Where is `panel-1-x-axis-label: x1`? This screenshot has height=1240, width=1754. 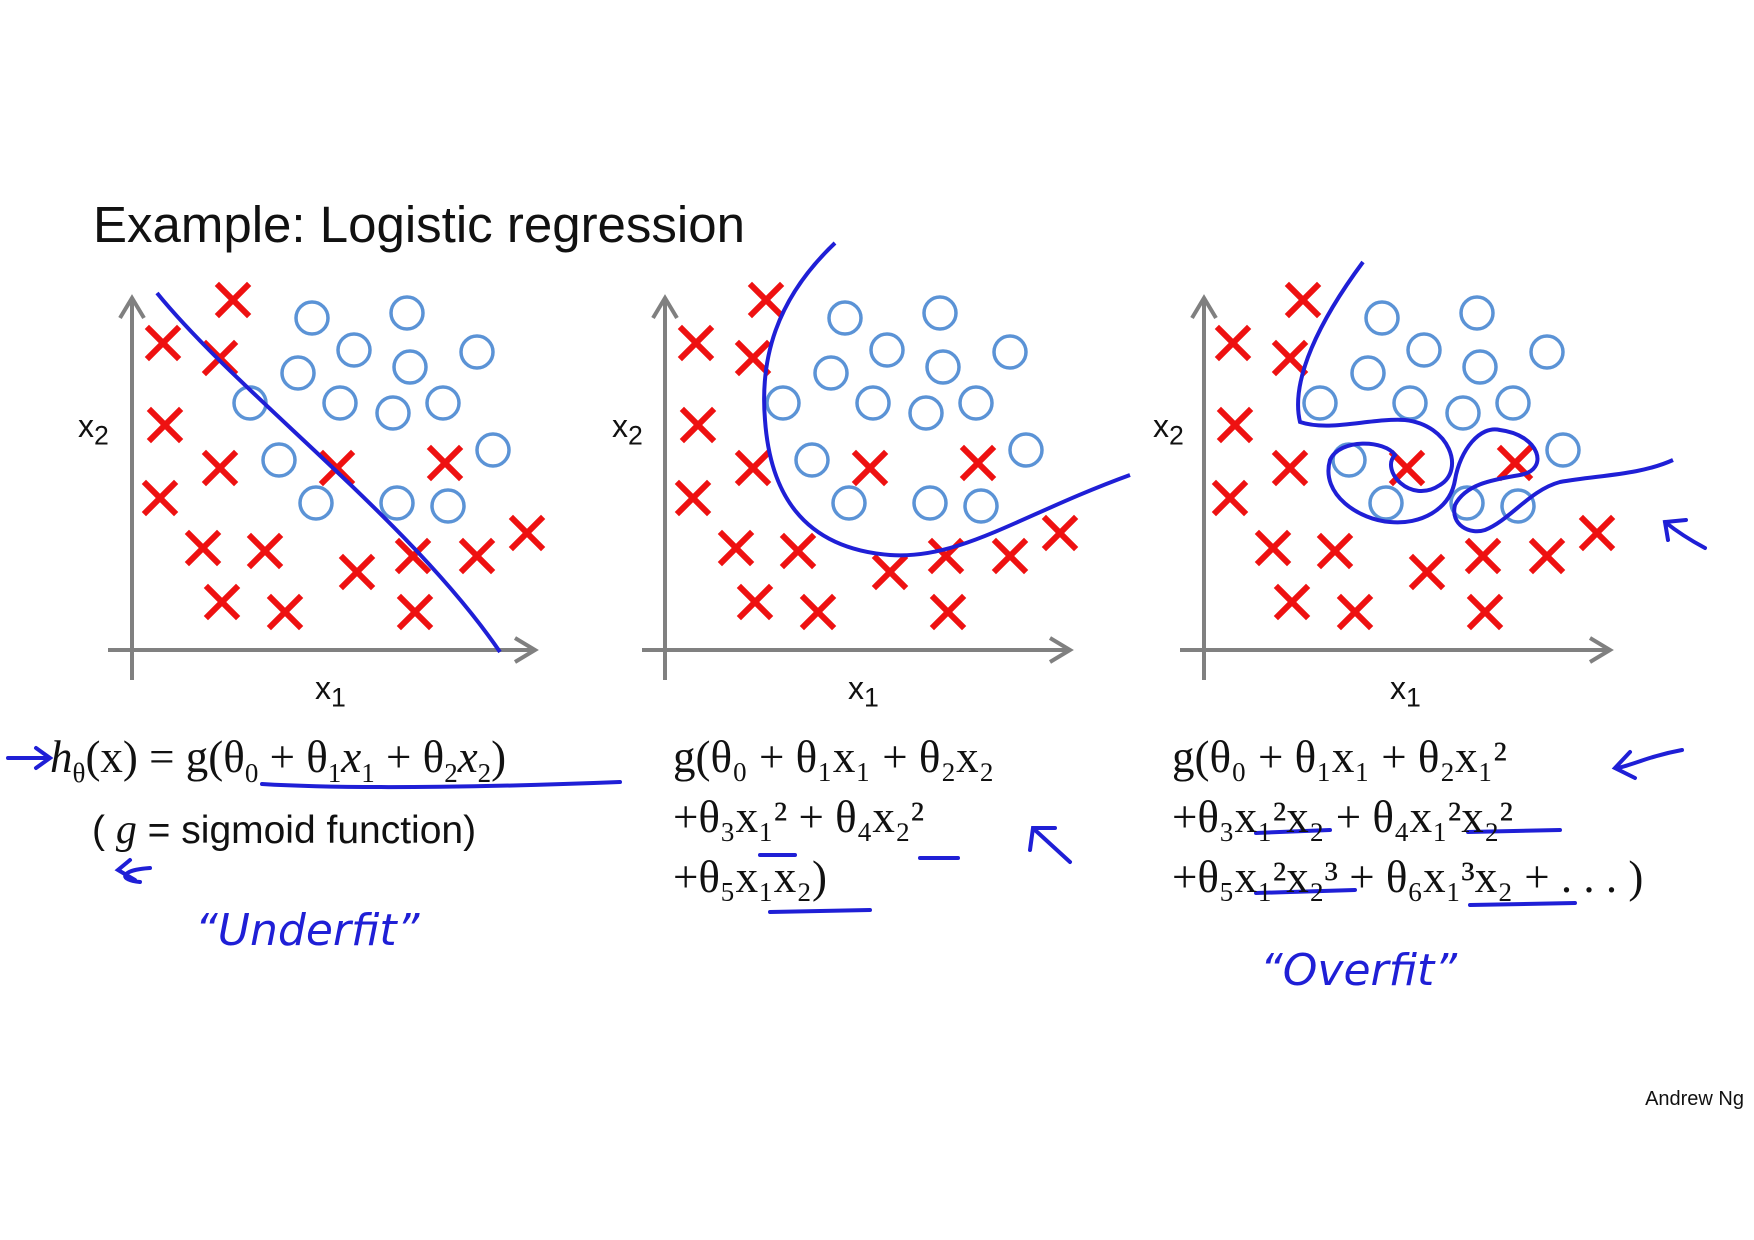 panel-1-x-axis-label: x1 is located at coordinates (330, 691).